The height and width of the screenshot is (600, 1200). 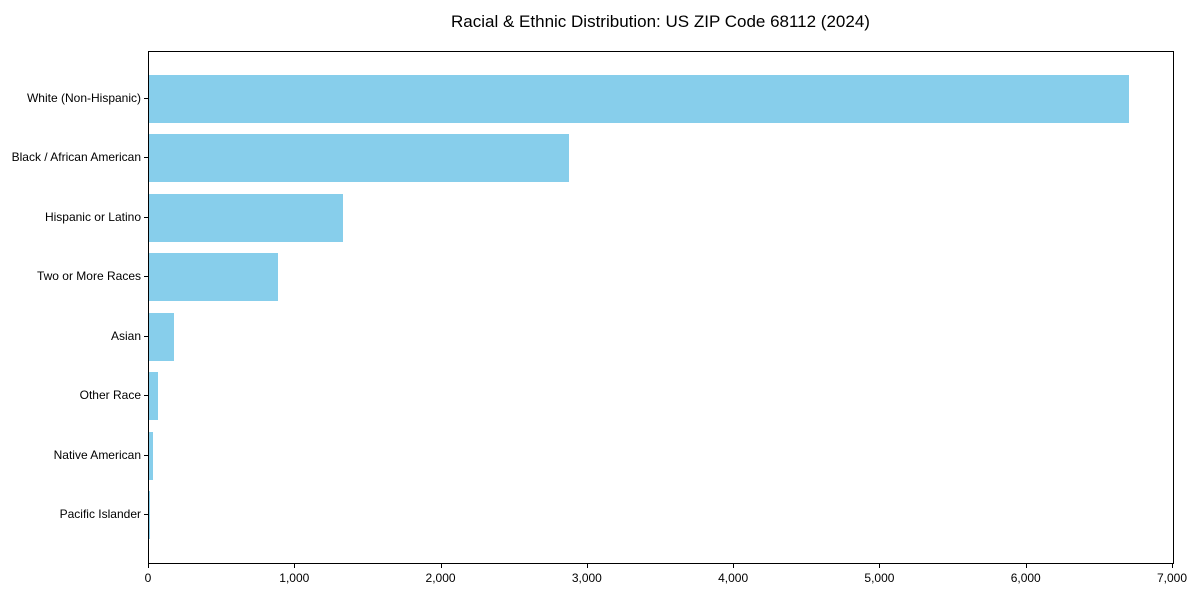 I want to click on x-axis-tick-label: 4,000, so click(x=733, y=578).